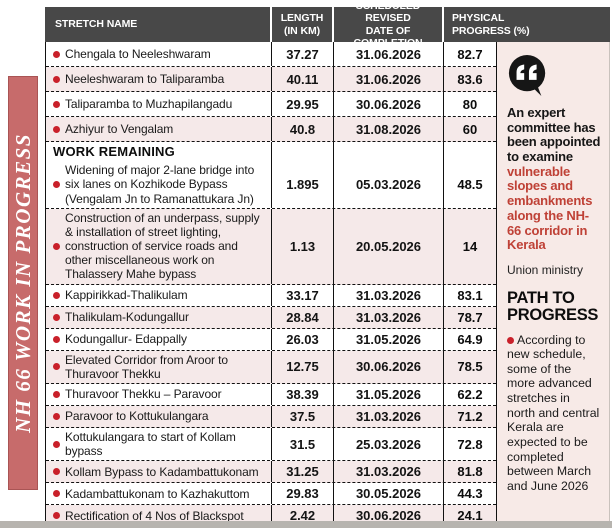  Describe the element at coordinates (389, 54) in the screenshot. I see `date-cell: 31.06.2026` at that location.